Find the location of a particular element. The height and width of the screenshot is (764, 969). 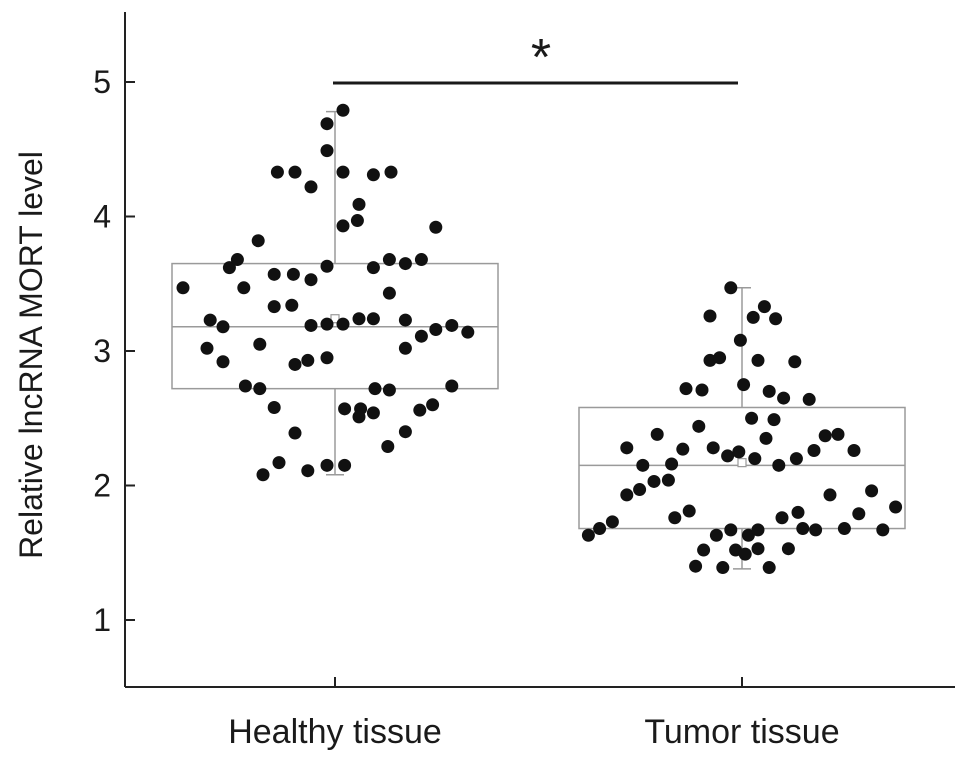

significance-star: * is located at coordinates (541, 58).